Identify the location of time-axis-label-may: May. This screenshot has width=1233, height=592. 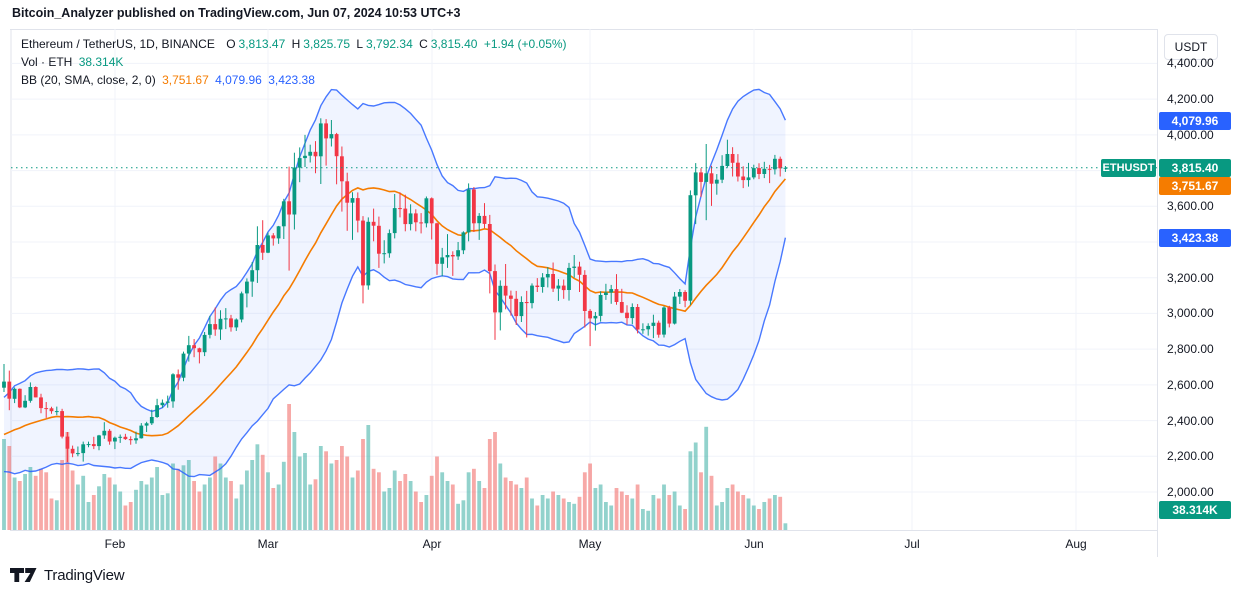
(590, 544).